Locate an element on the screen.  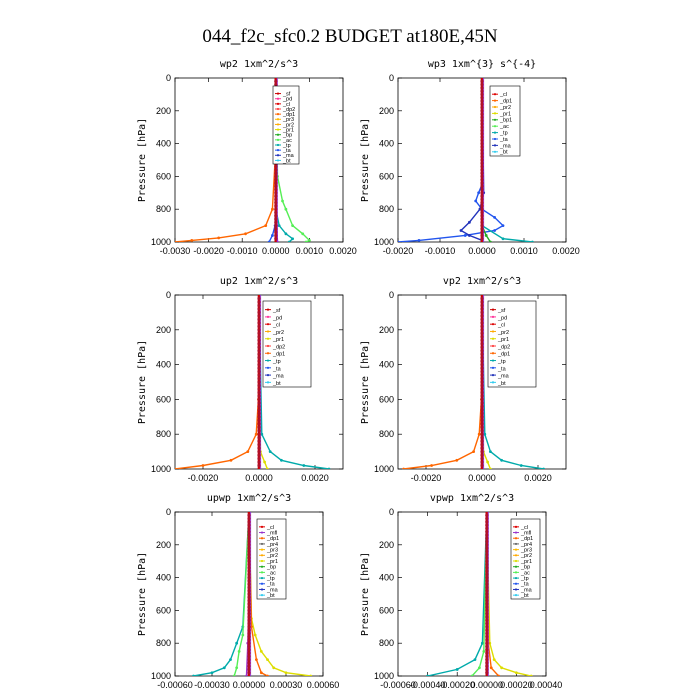
x-tick-label: 0.00040 is located at coordinates (546, 685).